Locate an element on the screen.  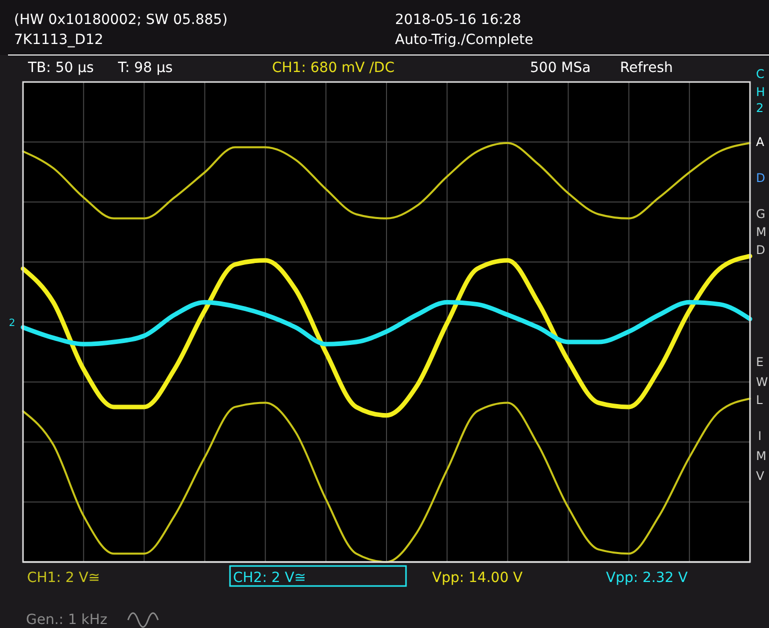
text: G is located at coordinates (761, 214).